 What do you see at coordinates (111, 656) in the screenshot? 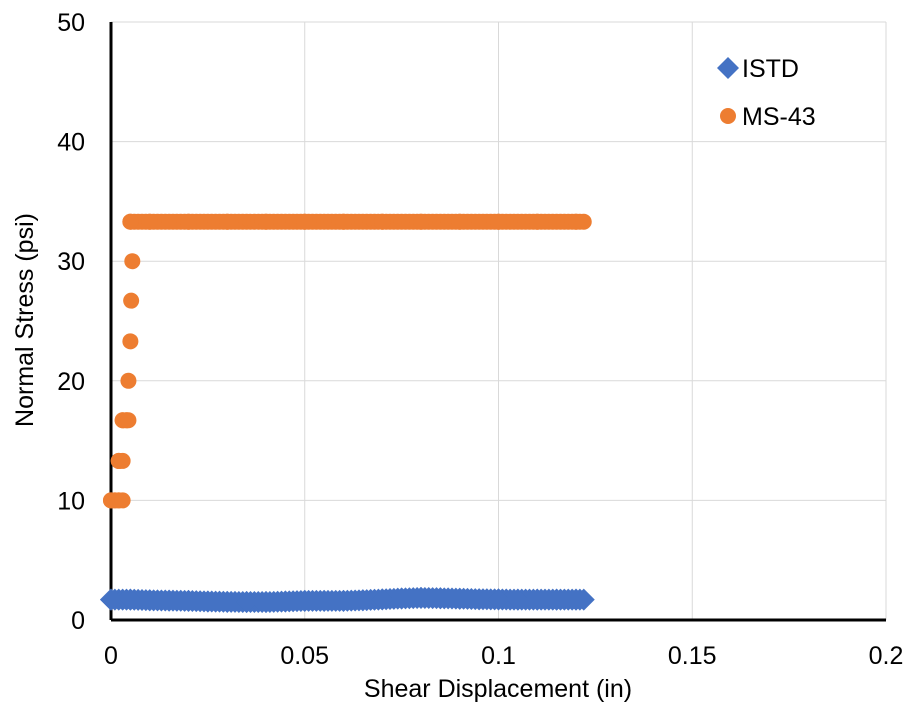
I see `x-tick-label: 0` at bounding box center [111, 656].